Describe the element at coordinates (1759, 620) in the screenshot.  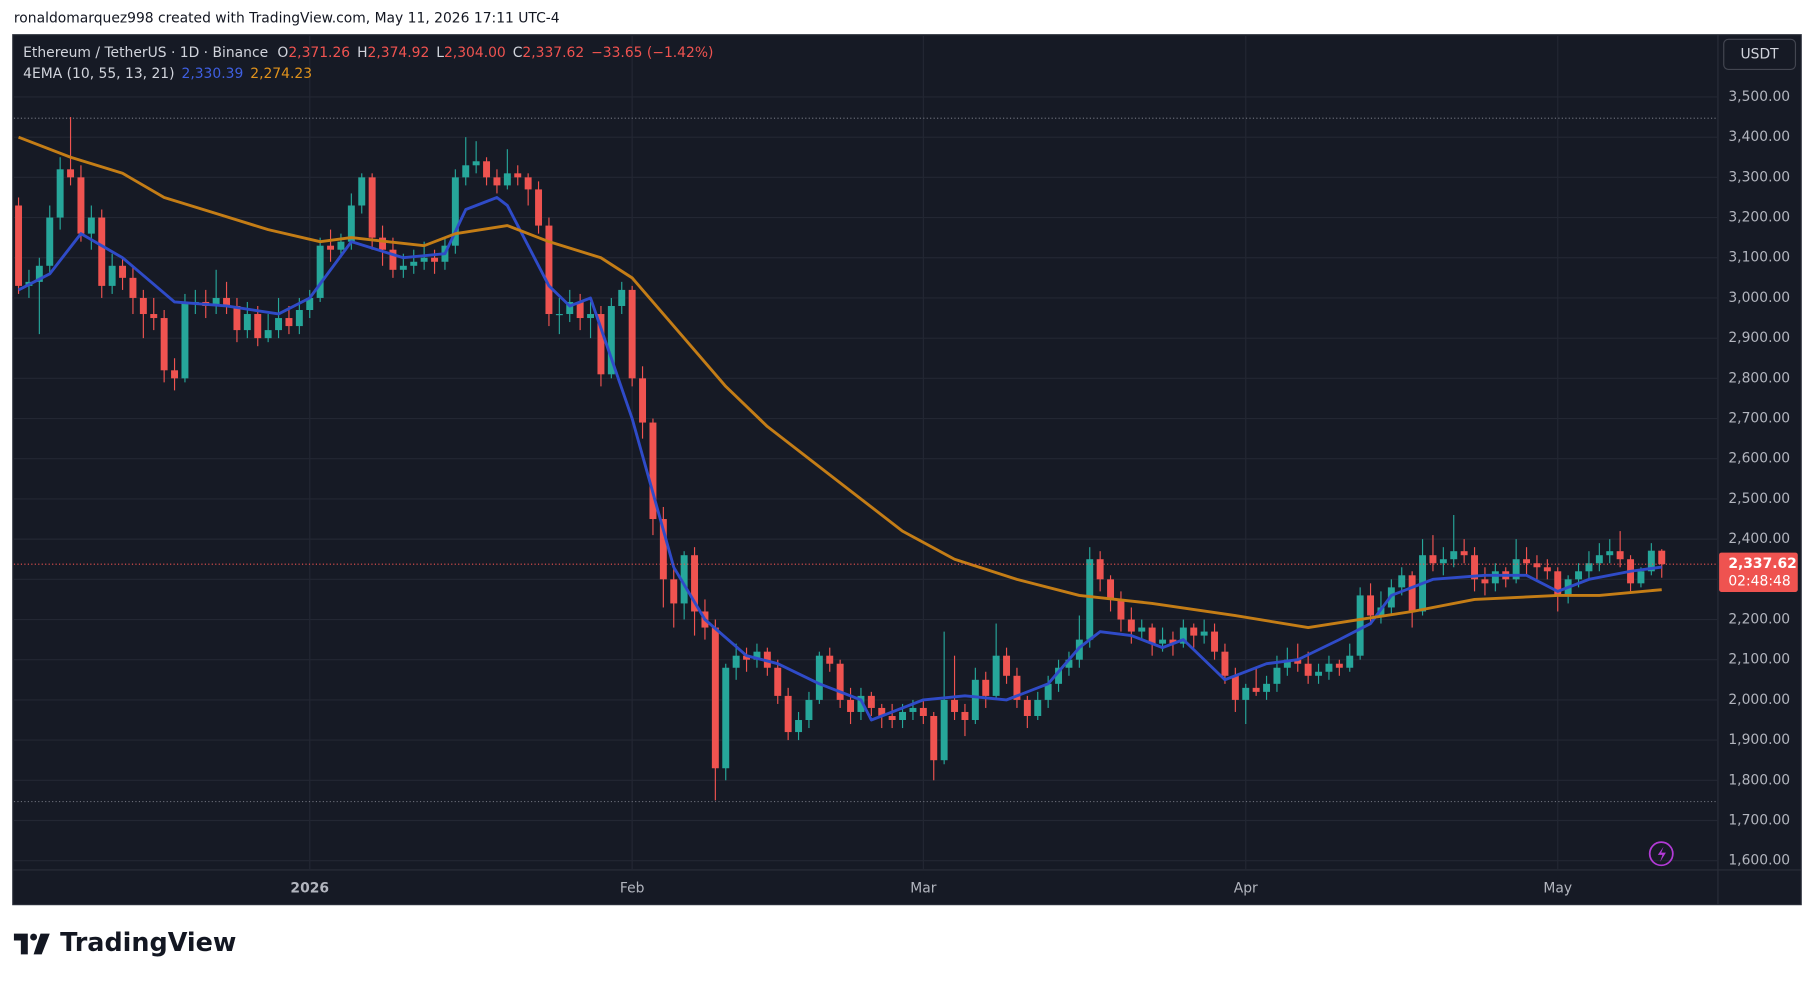
I see `y-tick-label: 2,200.00` at that location.